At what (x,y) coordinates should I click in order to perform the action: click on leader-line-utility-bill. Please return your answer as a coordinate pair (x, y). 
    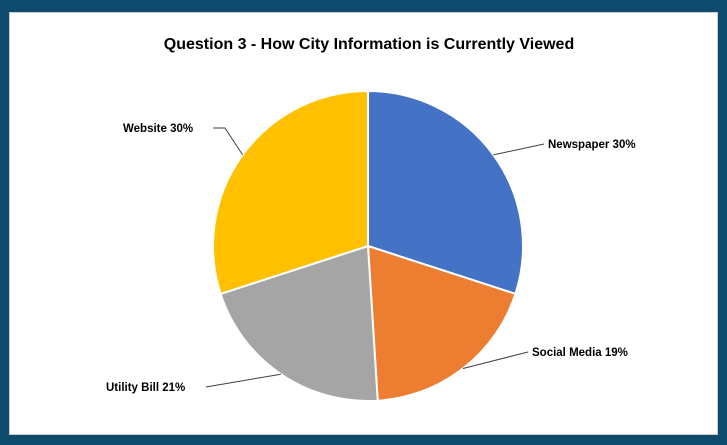
    Looking at the image, I should click on (243, 380).